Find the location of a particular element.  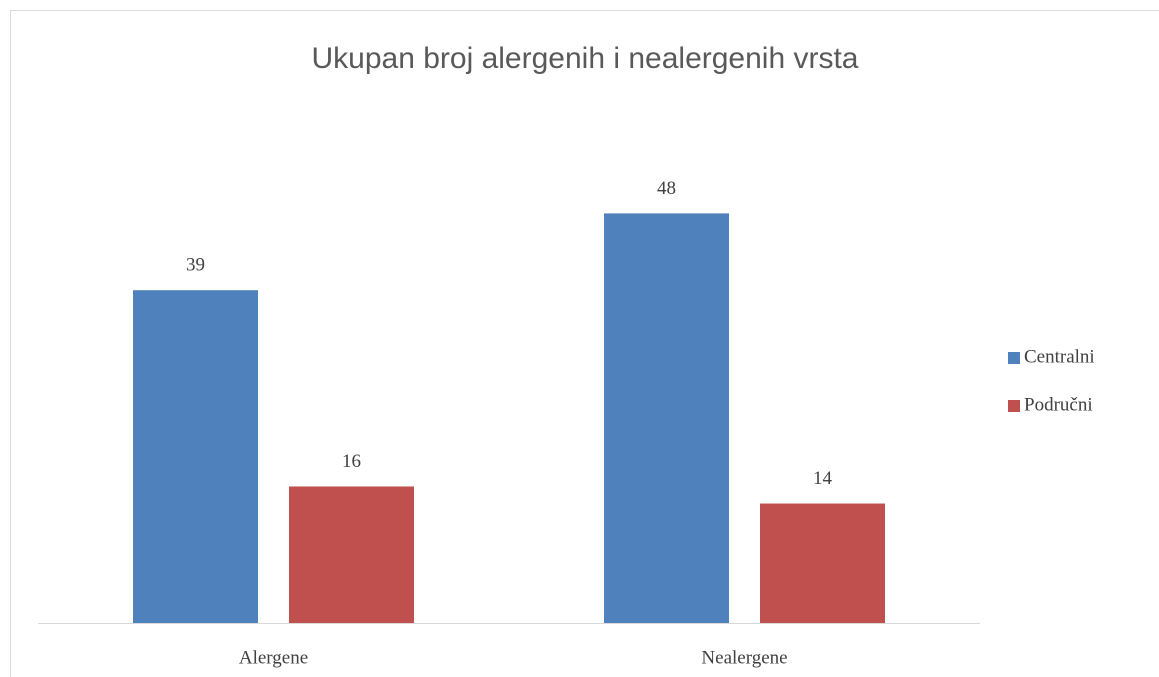

x-tick-label: Alergene is located at coordinates (273, 657).